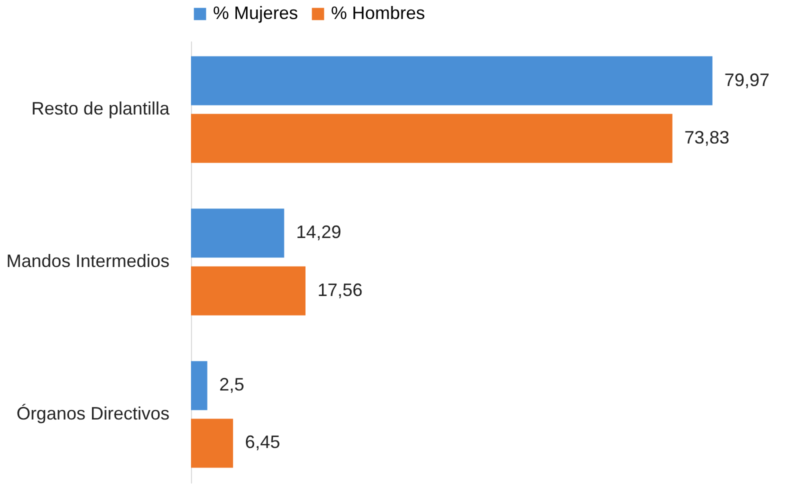 This screenshot has width=792, height=495. I want to click on y-tick-label: Órganos Directivos, so click(93, 413).